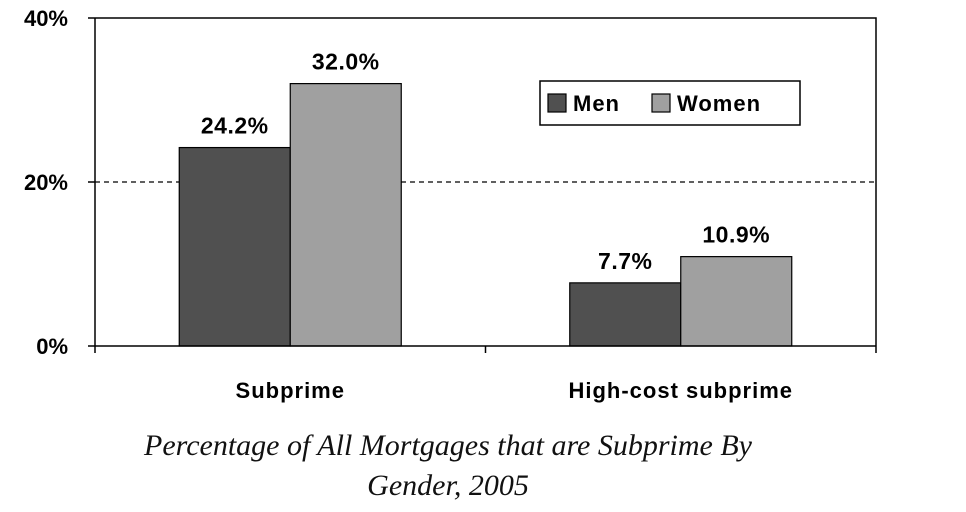 The height and width of the screenshot is (512, 966). Describe the element at coordinates (46, 18) in the screenshot. I see `y-tick-label-2: 40%` at that location.